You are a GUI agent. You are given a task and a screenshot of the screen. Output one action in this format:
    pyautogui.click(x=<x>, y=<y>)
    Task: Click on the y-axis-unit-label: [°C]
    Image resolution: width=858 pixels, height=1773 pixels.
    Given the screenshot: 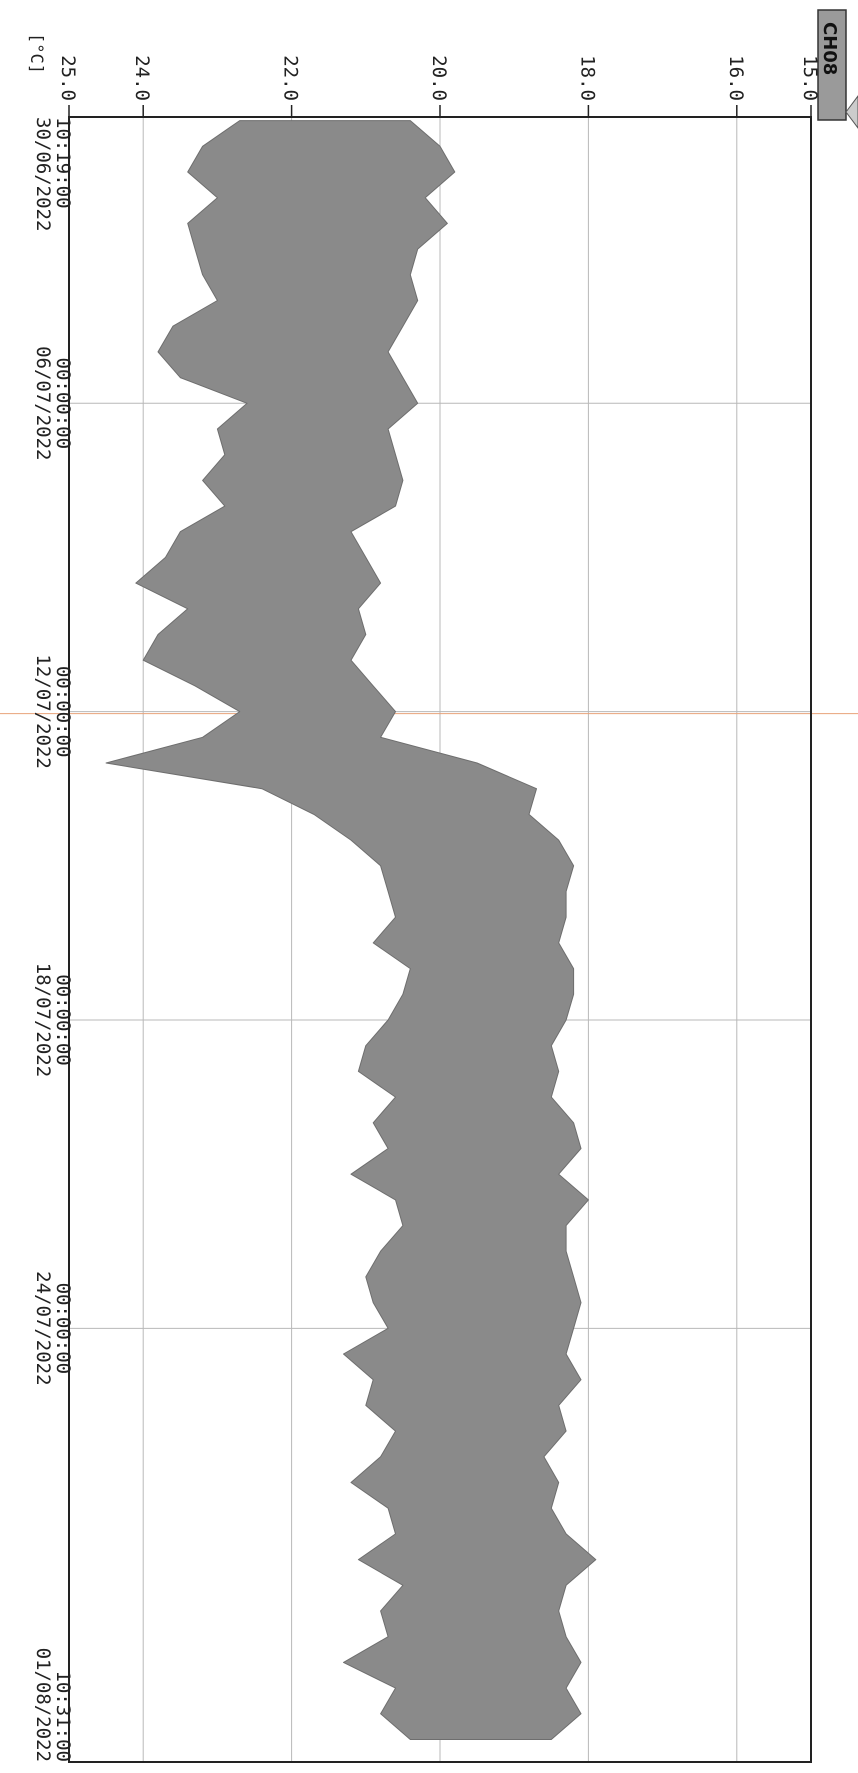 What is the action you would take?
    pyautogui.click(x=36, y=53)
    